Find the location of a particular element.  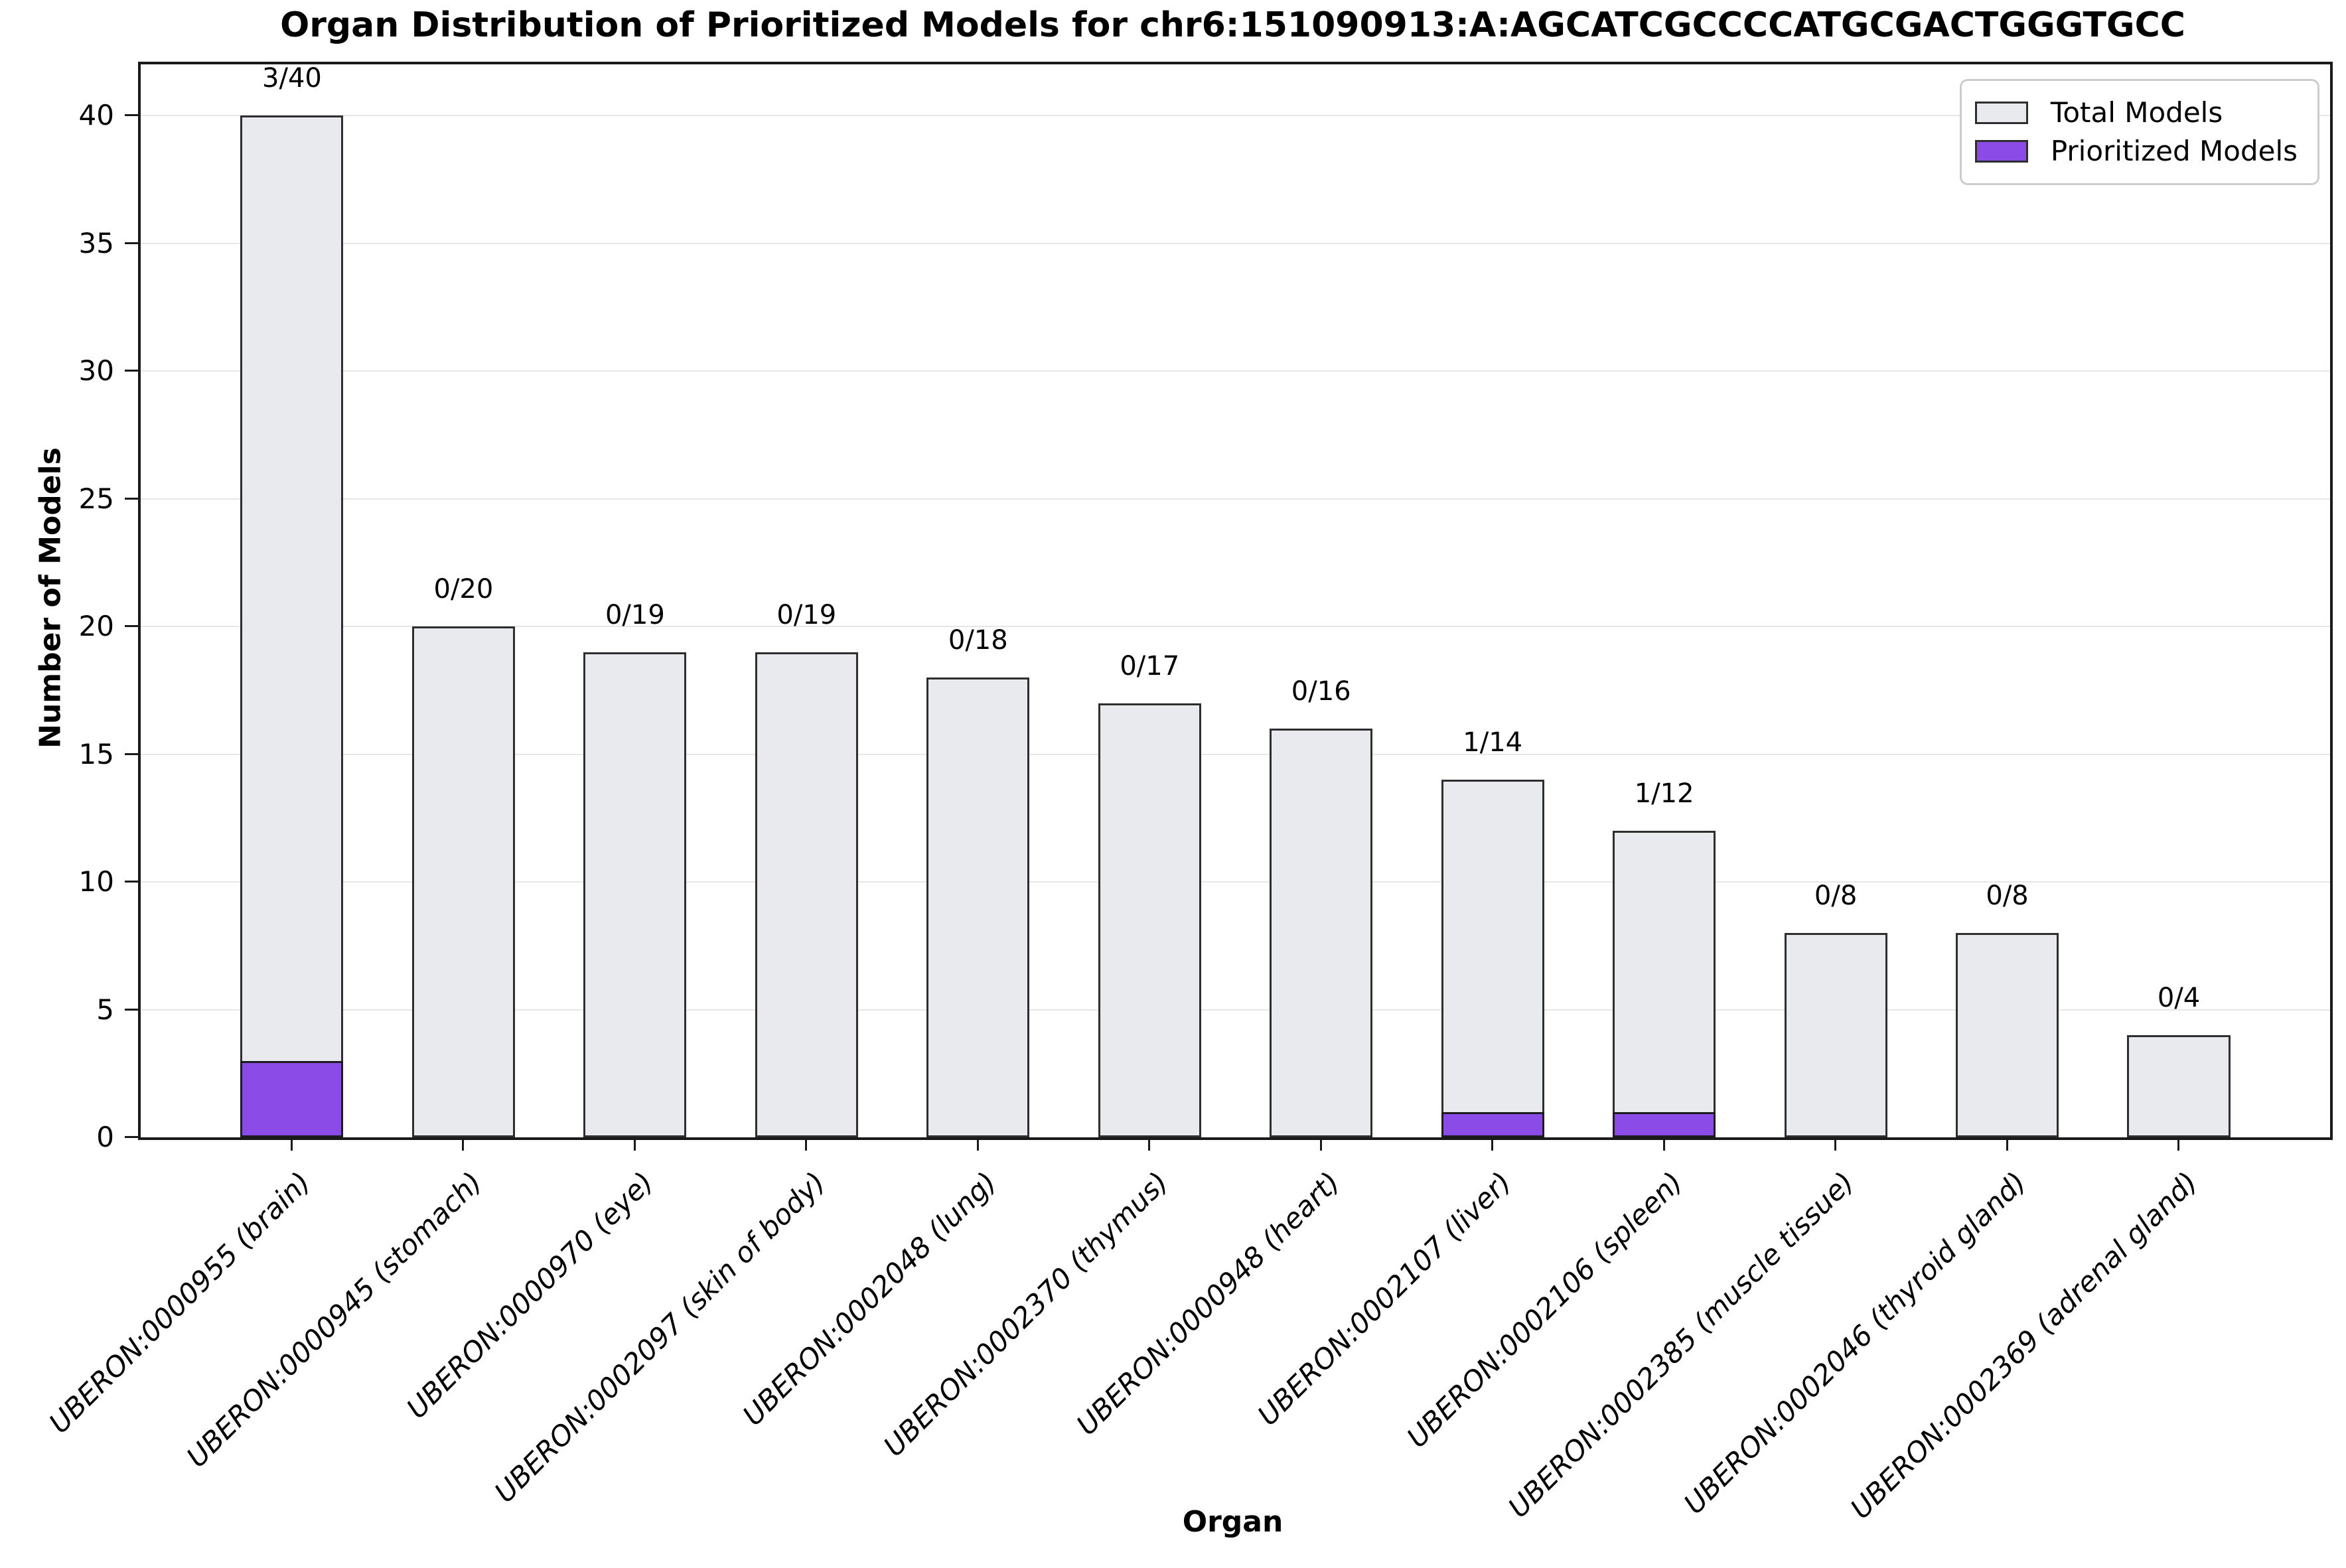

x-tick-label-1: UBERON:0000945 (stomach) is located at coordinates (334, 1319).